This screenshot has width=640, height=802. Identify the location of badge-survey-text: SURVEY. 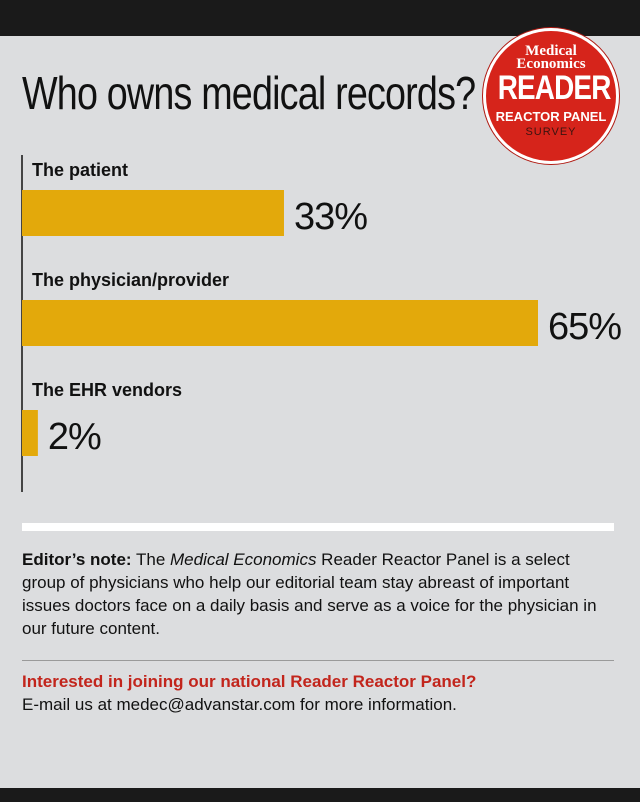
(551, 132).